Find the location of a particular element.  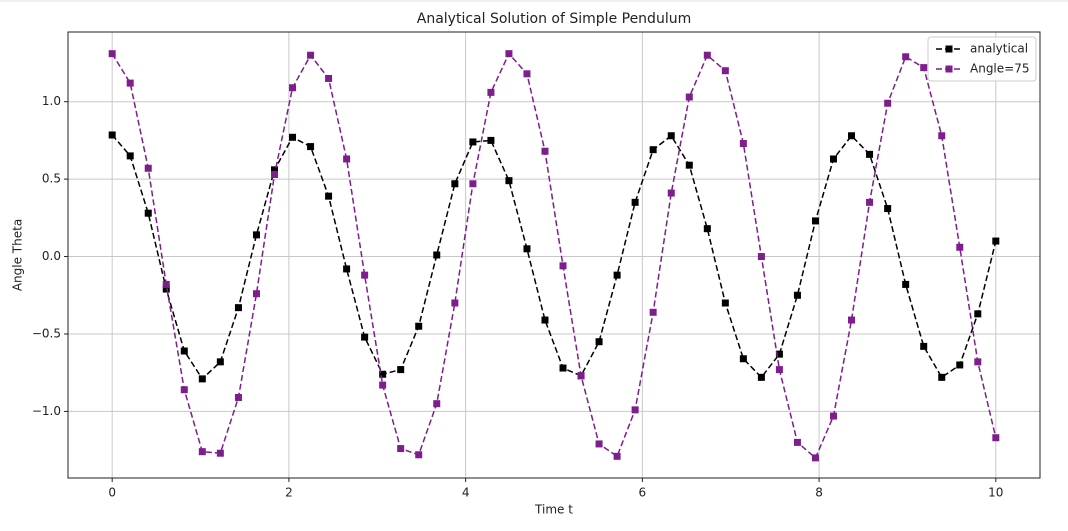

x-axis-label: Time t is located at coordinates (553, 510).